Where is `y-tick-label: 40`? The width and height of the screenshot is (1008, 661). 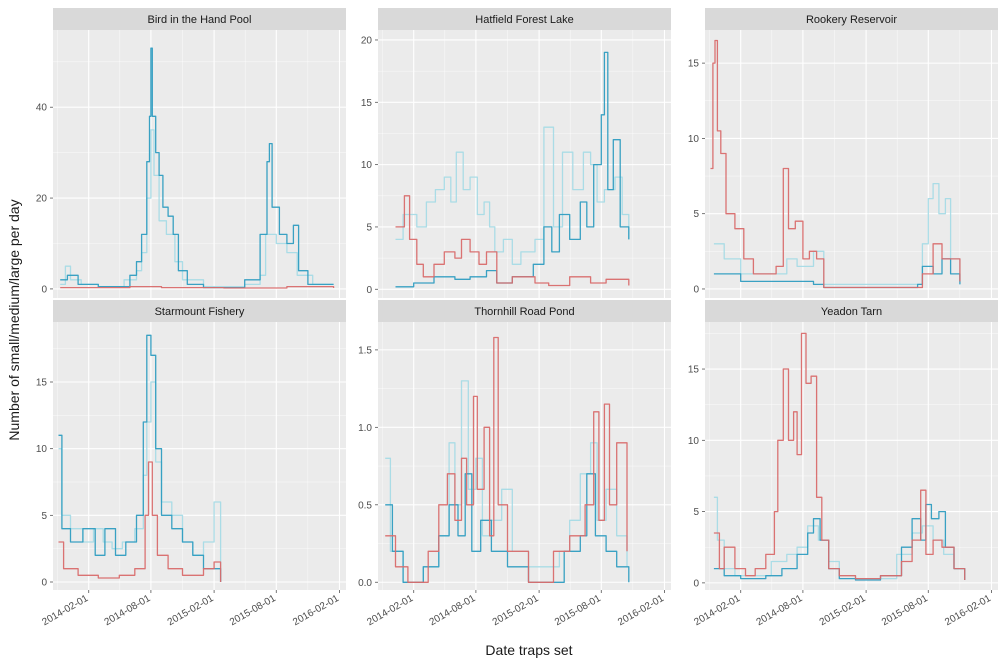
y-tick-label: 40 is located at coordinates (42, 108).